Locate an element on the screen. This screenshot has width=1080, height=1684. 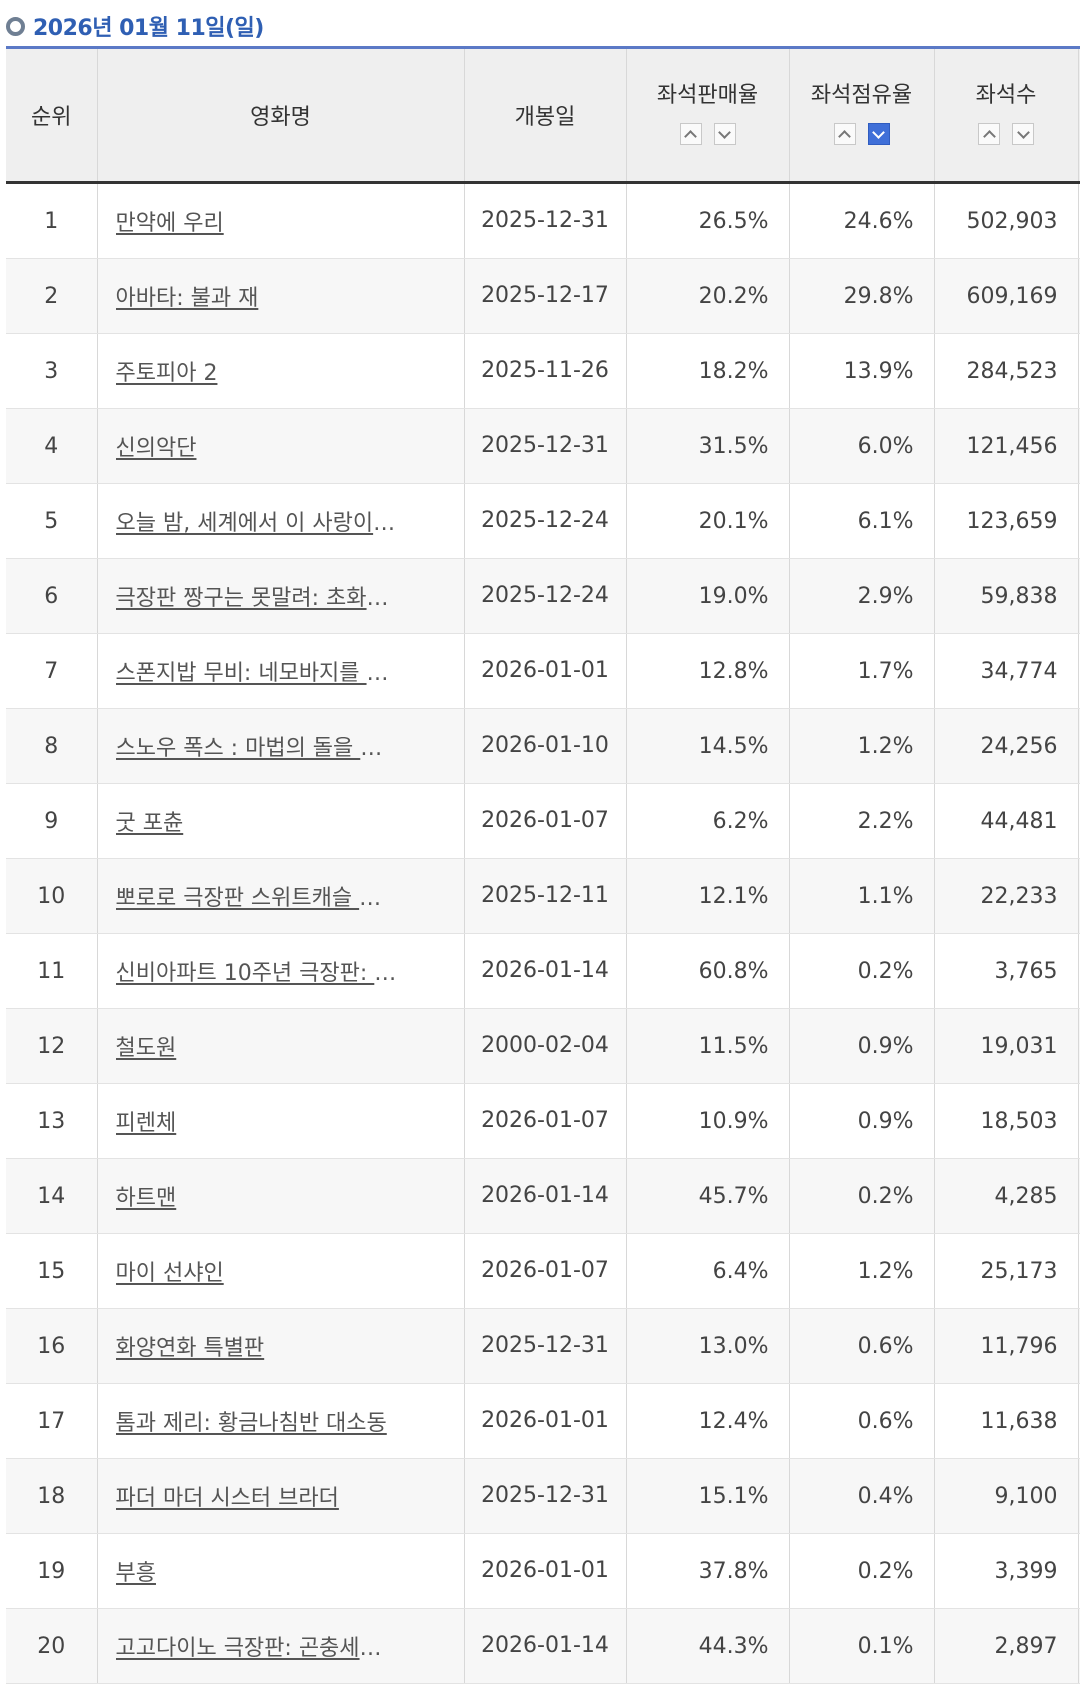
seat-sales-cell: 60.8% is located at coordinates (708, 971).